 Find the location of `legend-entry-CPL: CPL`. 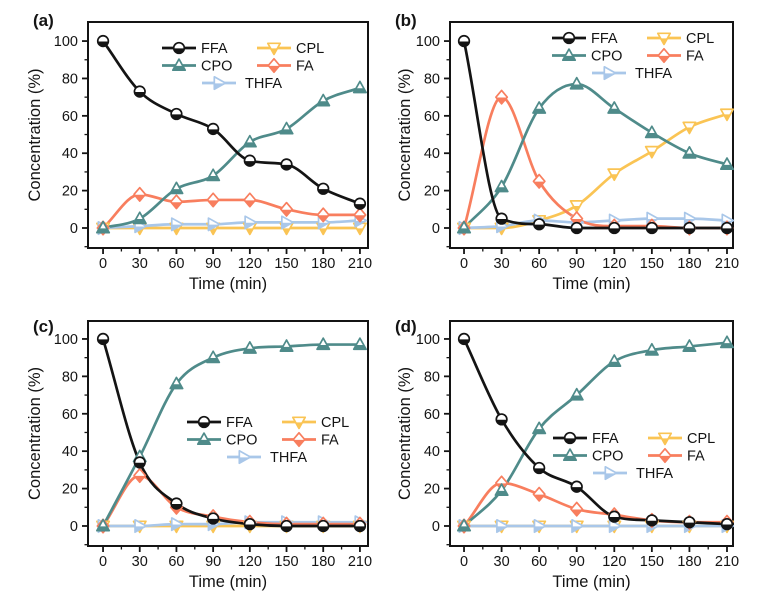

legend-entry-CPL: CPL is located at coordinates (315, 423).